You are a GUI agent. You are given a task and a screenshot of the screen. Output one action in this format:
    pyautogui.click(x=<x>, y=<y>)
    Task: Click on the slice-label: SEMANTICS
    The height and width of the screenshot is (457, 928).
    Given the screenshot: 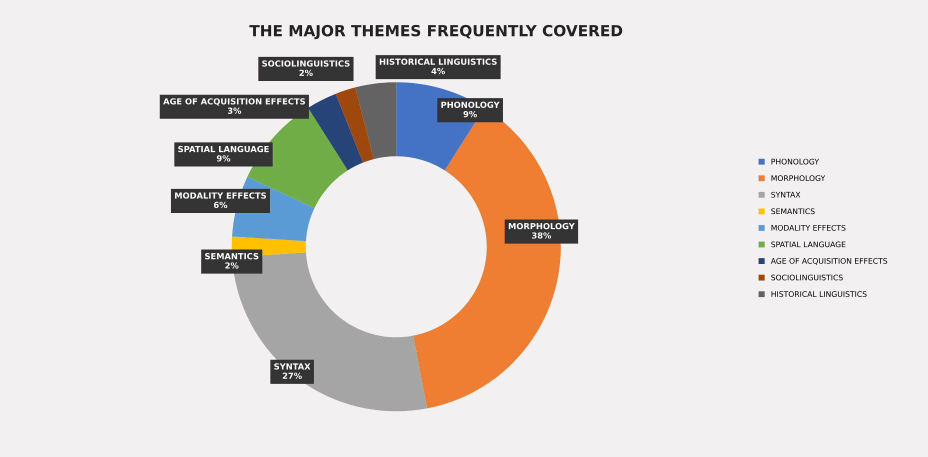 What is the action you would take?
    pyautogui.click(x=231, y=256)
    